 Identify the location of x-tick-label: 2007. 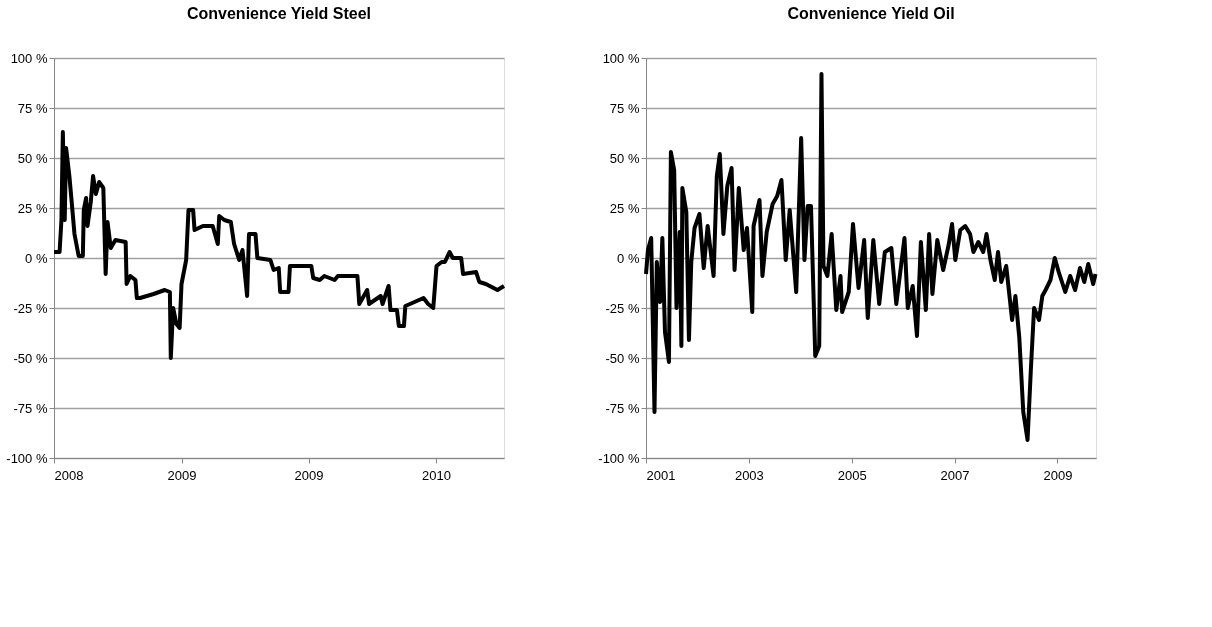
(955, 475).